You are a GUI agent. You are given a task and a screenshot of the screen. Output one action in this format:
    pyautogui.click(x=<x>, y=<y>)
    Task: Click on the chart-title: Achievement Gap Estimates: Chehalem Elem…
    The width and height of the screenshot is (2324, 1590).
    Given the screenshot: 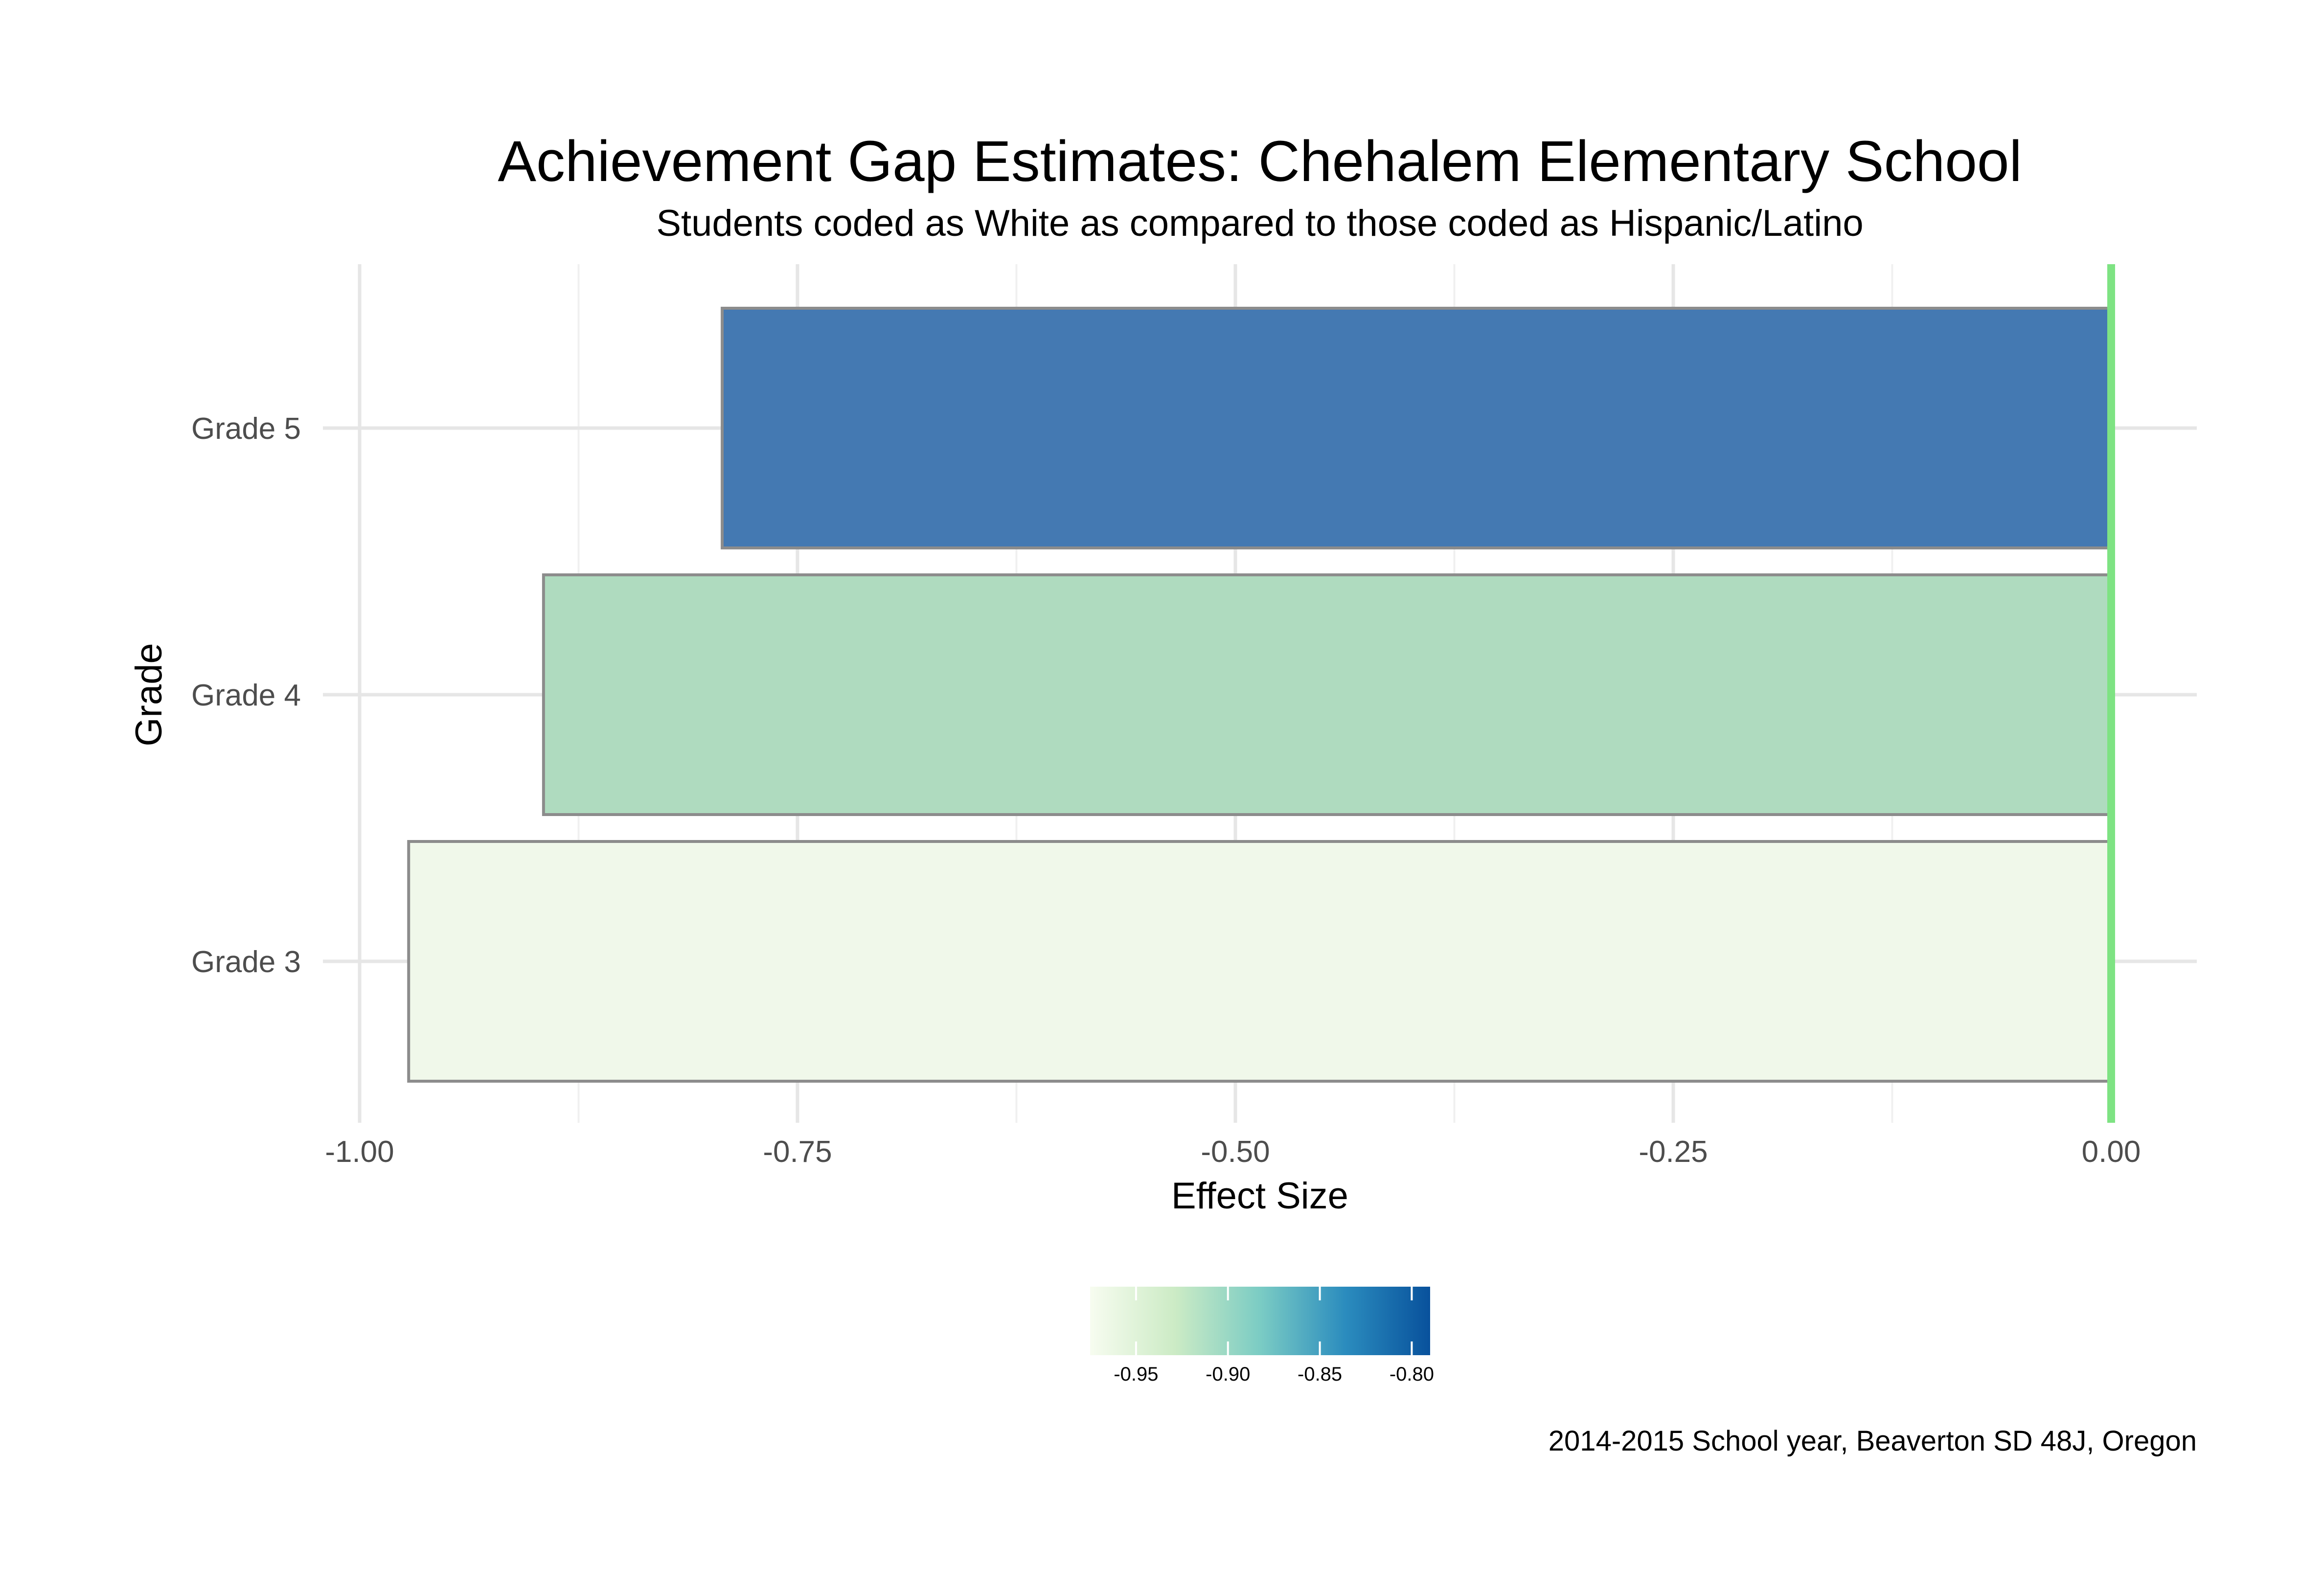 What is the action you would take?
    pyautogui.click(x=1260, y=162)
    